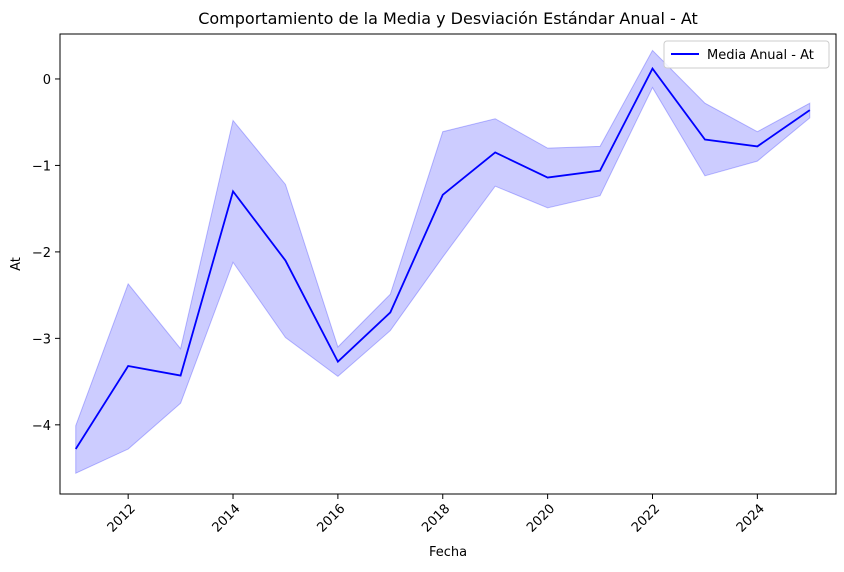 This screenshot has height=572, width=844. Describe the element at coordinates (41, 339) in the screenshot. I see `y-tick-label: −3` at that location.